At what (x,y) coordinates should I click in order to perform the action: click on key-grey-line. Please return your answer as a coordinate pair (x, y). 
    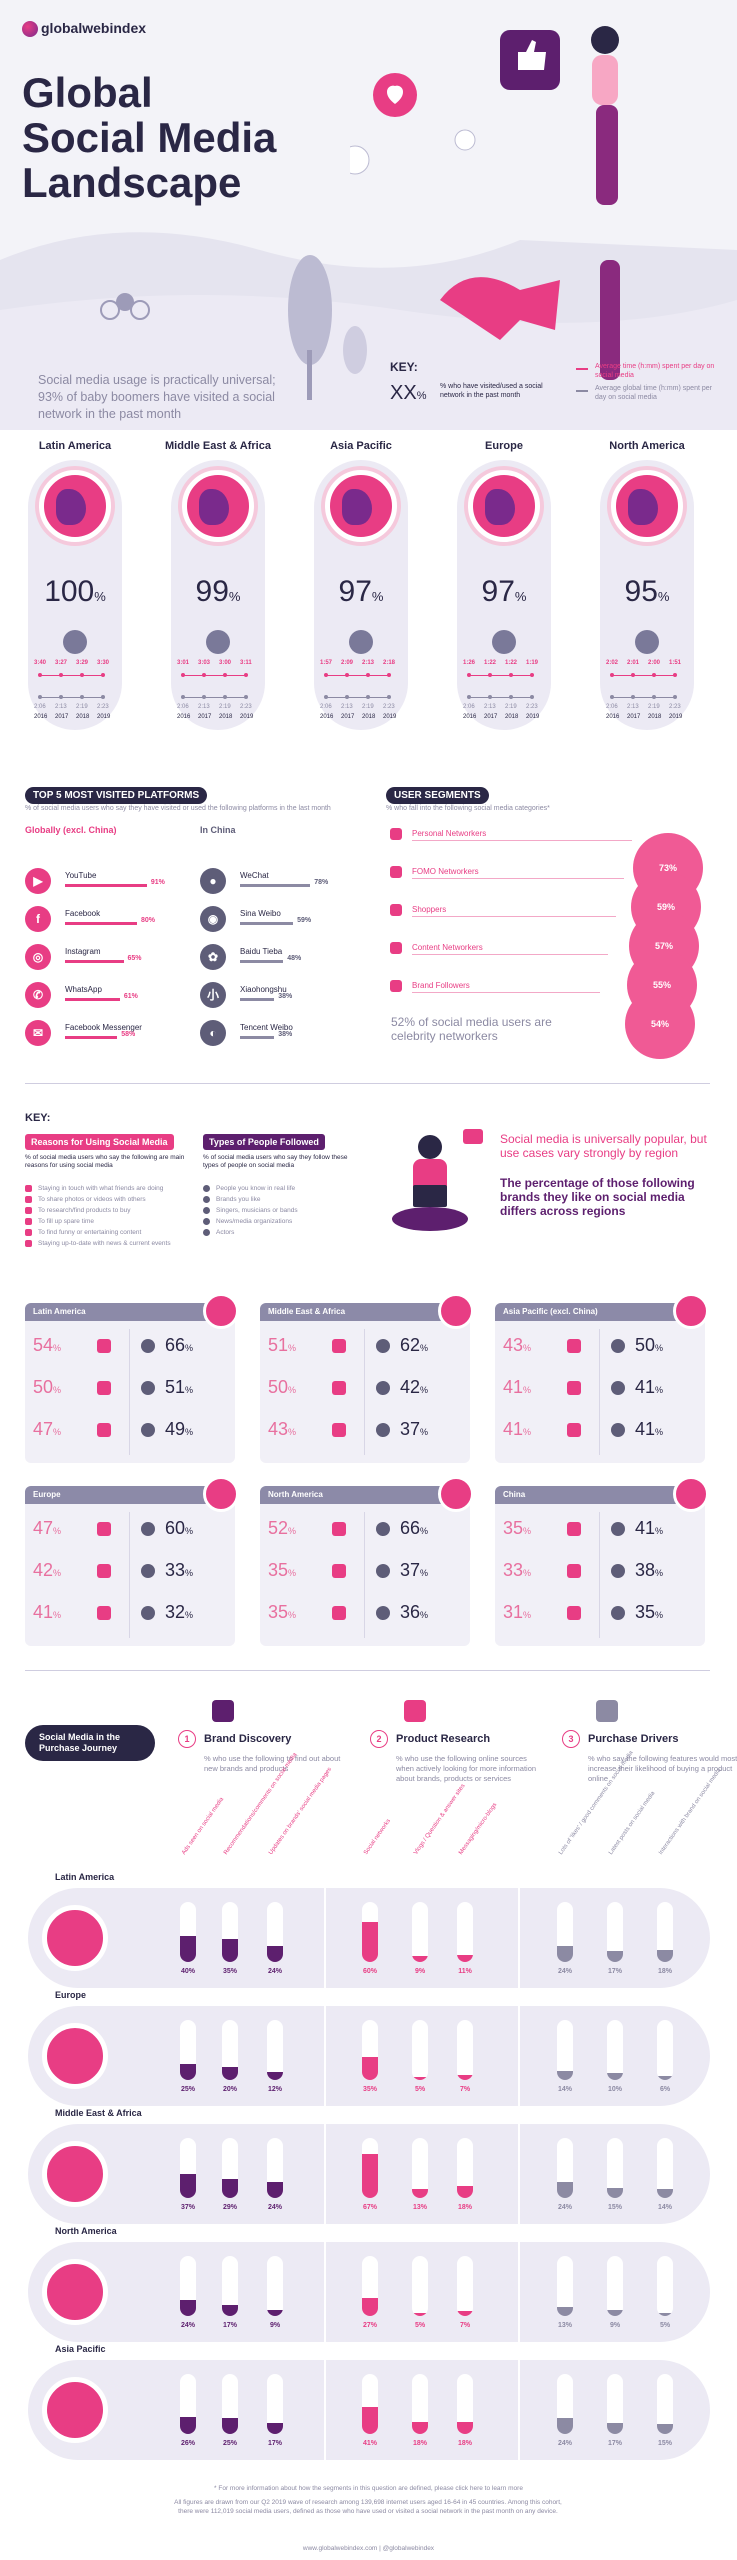
    Looking at the image, I should click on (582, 391).